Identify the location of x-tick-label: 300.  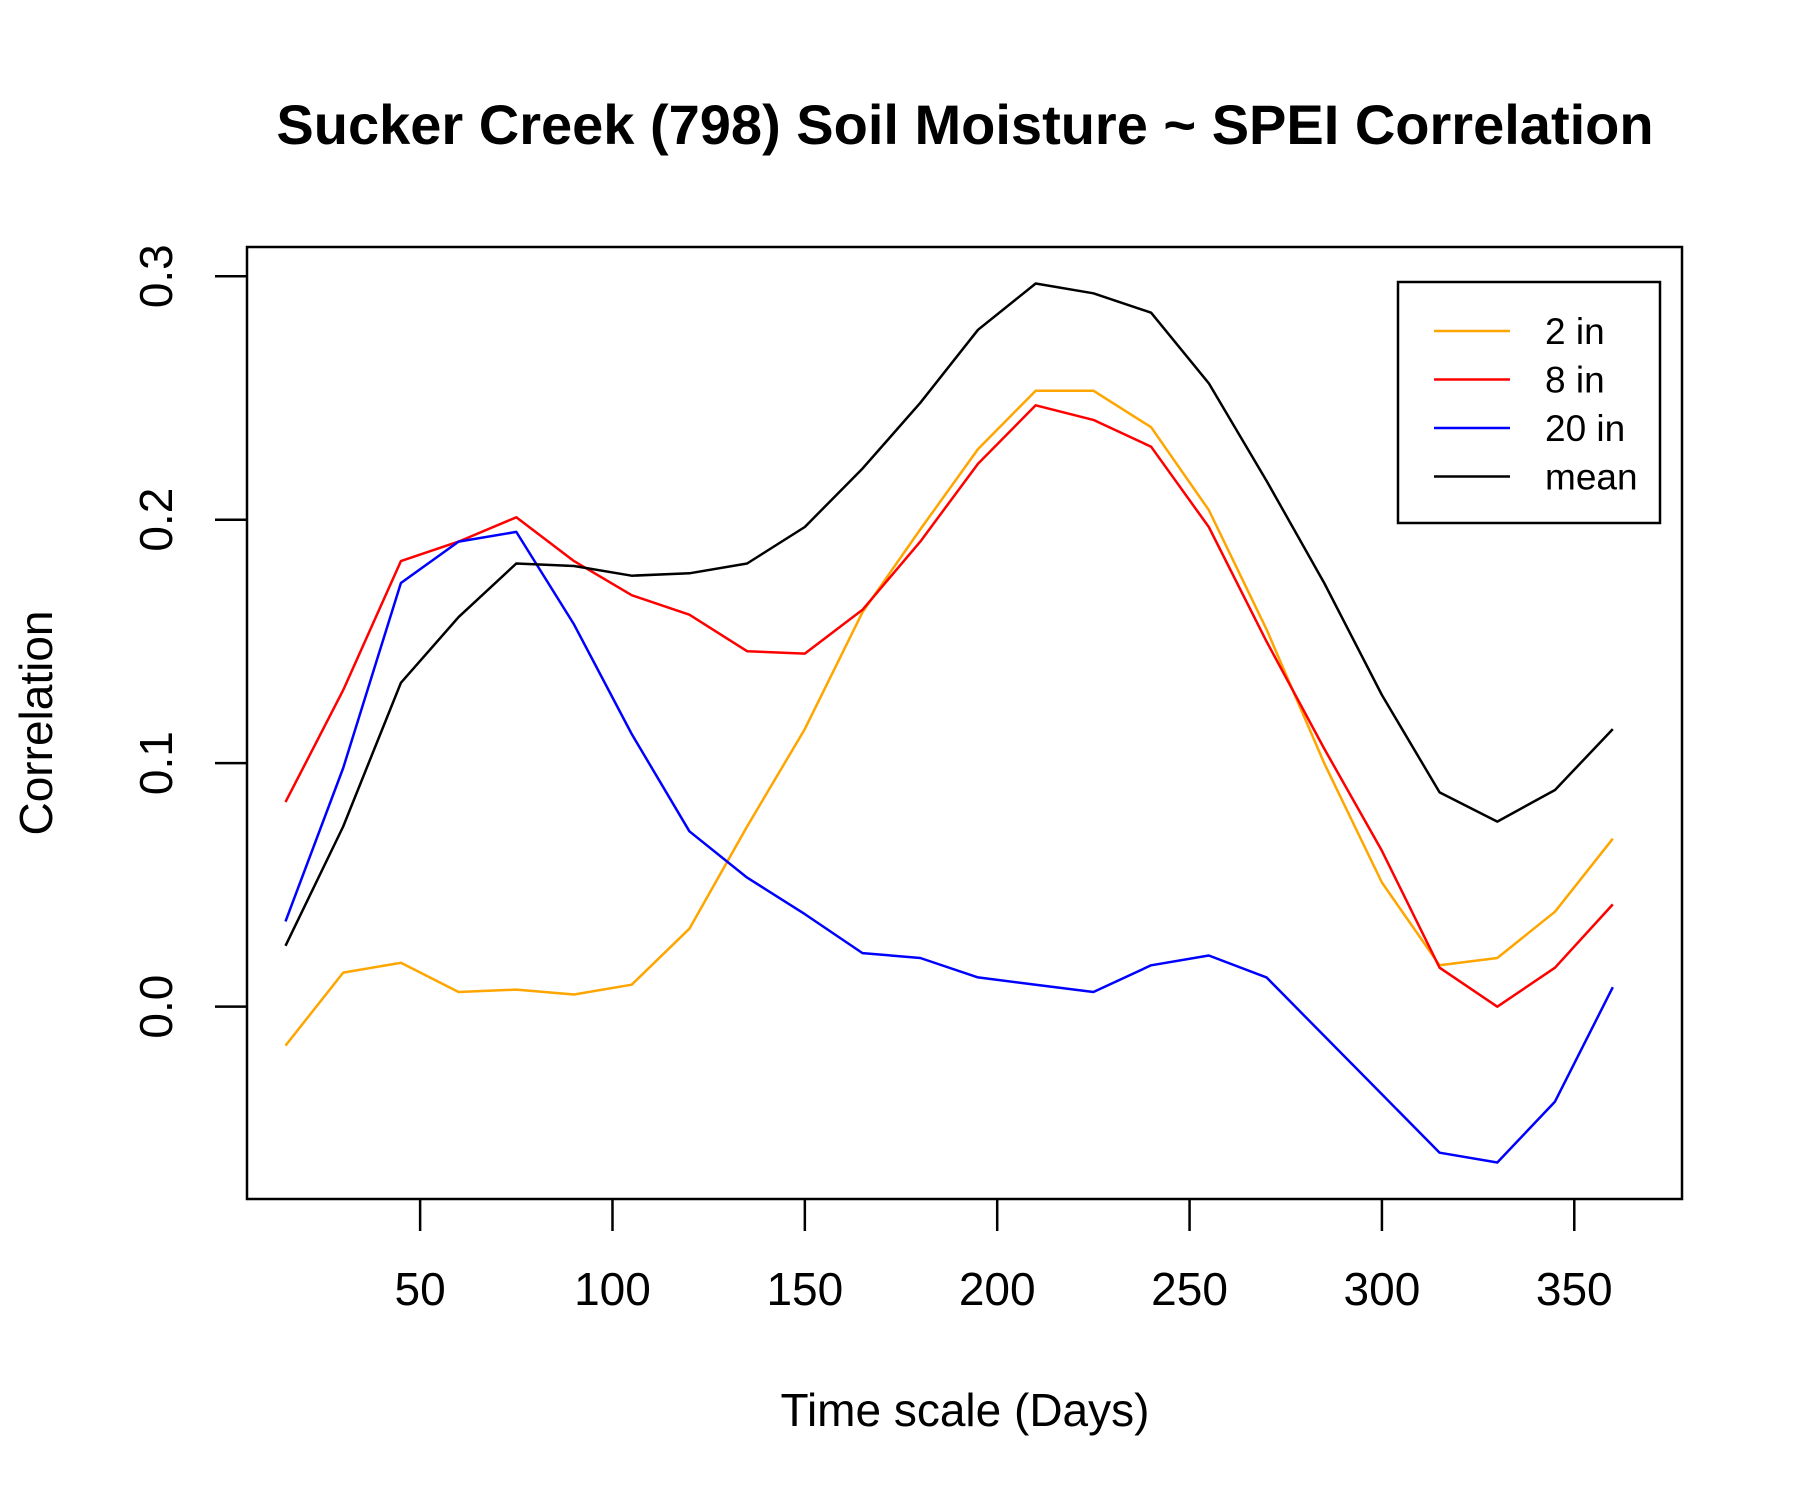
(1382, 1289).